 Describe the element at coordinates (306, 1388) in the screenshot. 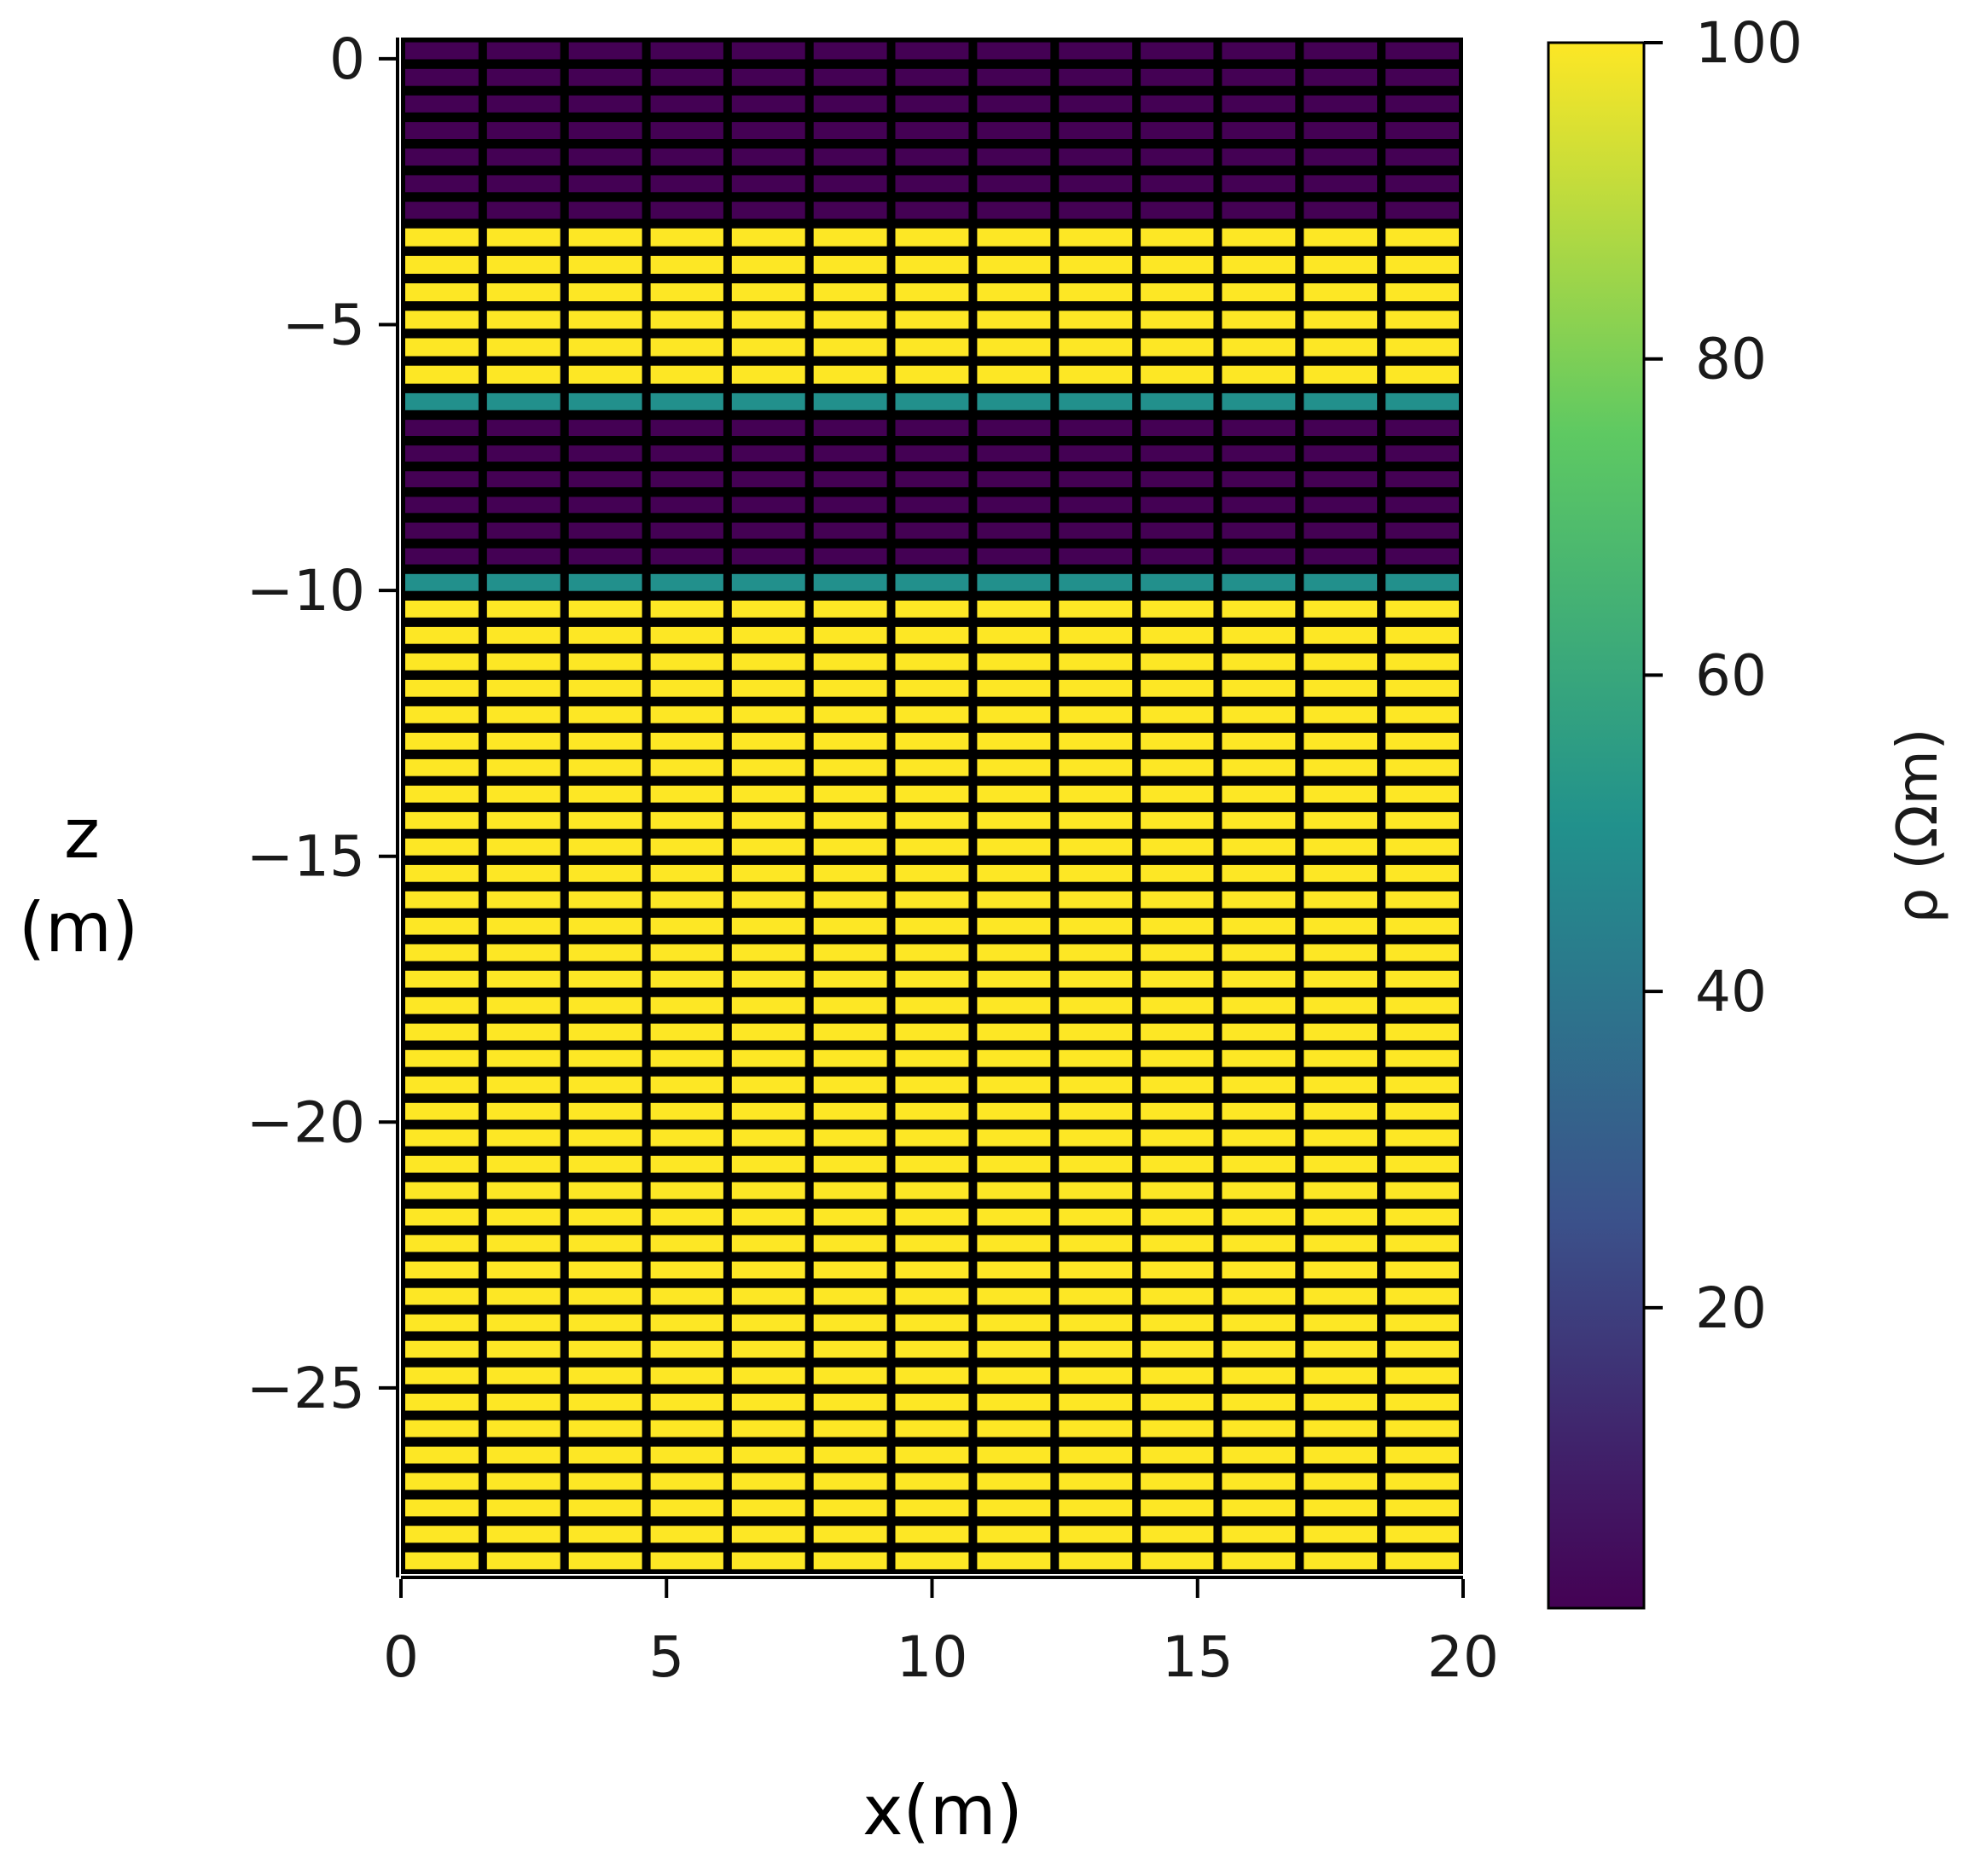

I see `y-tick-label: −25` at that location.